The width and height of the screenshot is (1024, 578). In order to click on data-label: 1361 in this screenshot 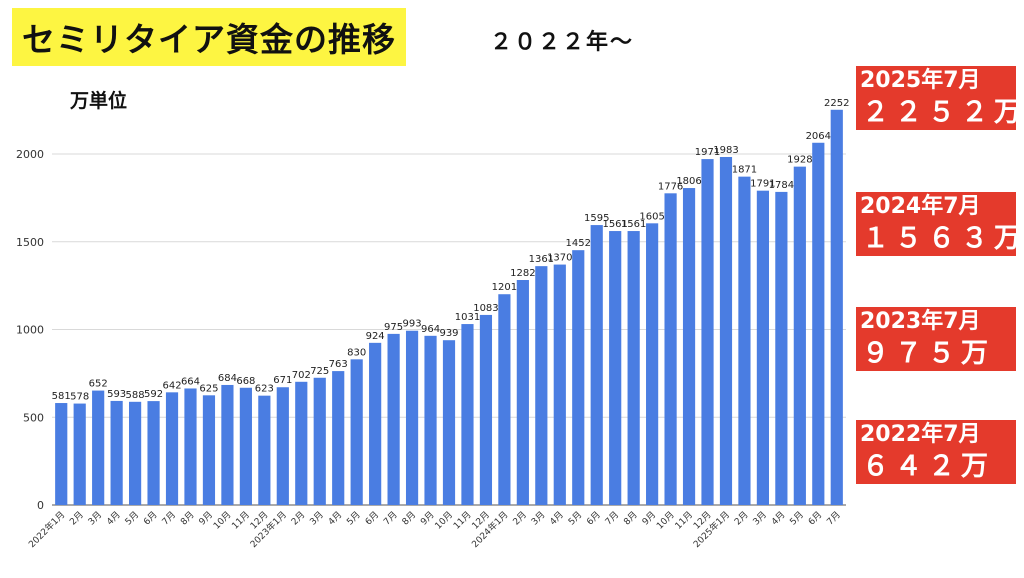, I will do `click(541, 259)`.